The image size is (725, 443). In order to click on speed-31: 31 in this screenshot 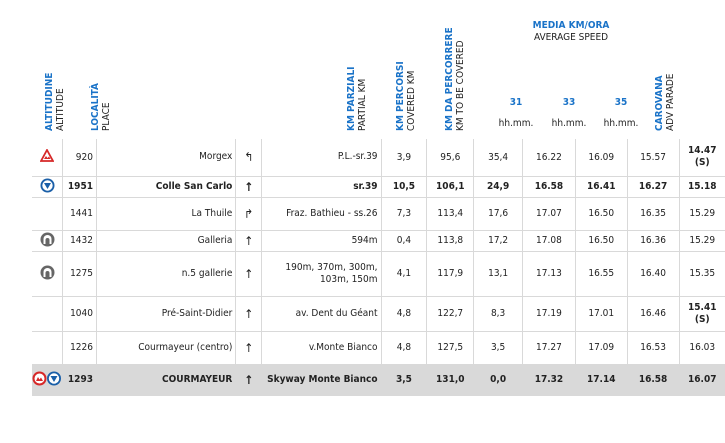, I will do `click(516, 102)`.